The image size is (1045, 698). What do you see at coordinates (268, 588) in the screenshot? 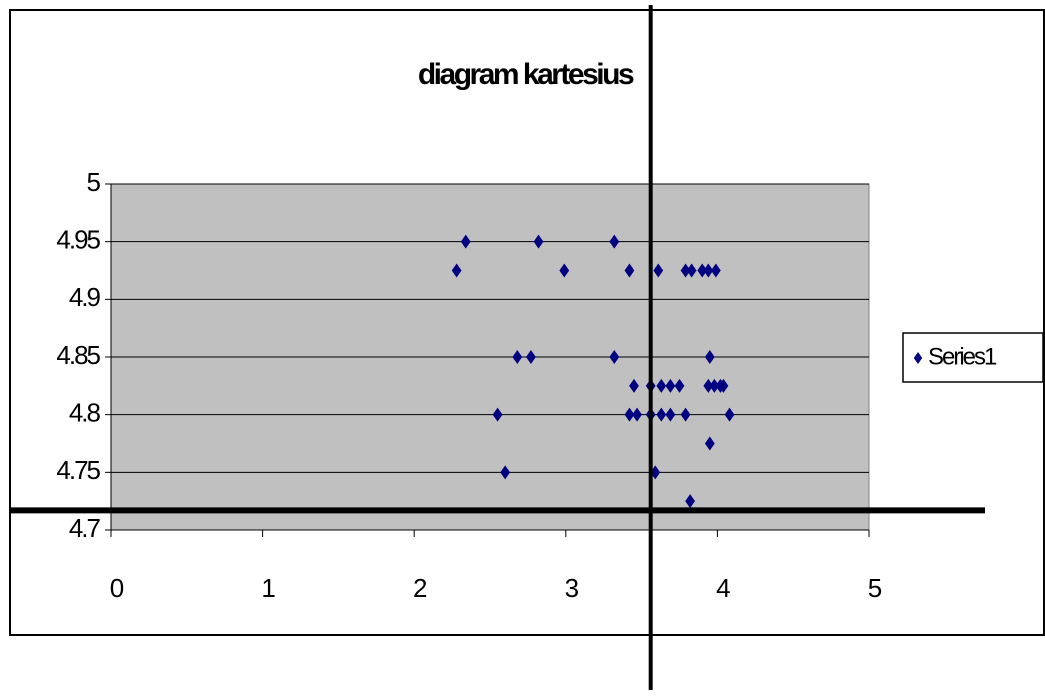
I see `x-tick-label: 1` at bounding box center [268, 588].